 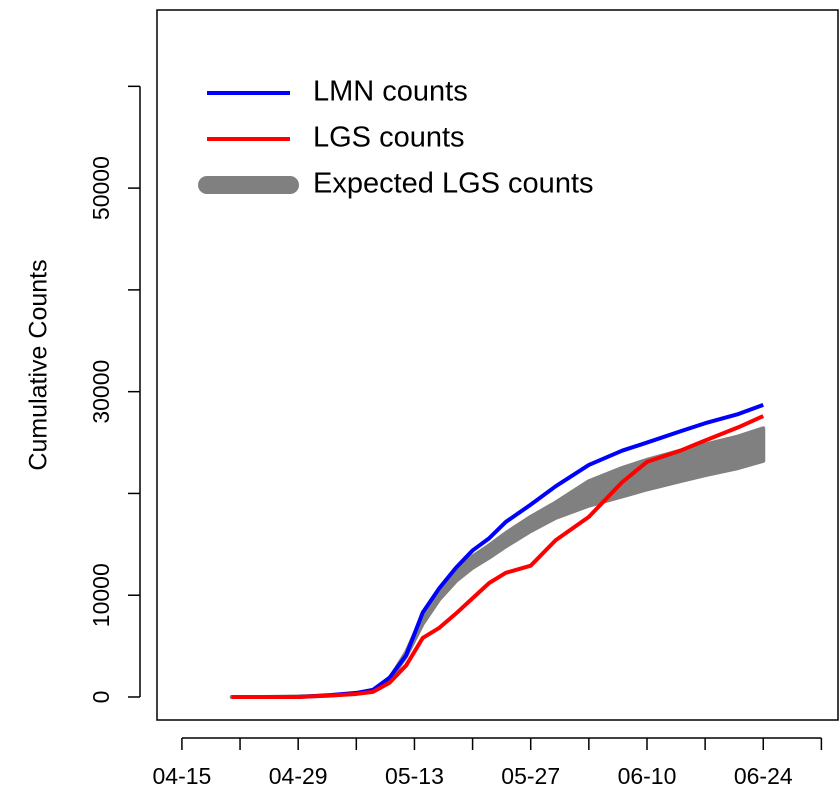 What do you see at coordinates (101, 188) in the screenshot?
I see `y-tick-label: 50000` at bounding box center [101, 188].